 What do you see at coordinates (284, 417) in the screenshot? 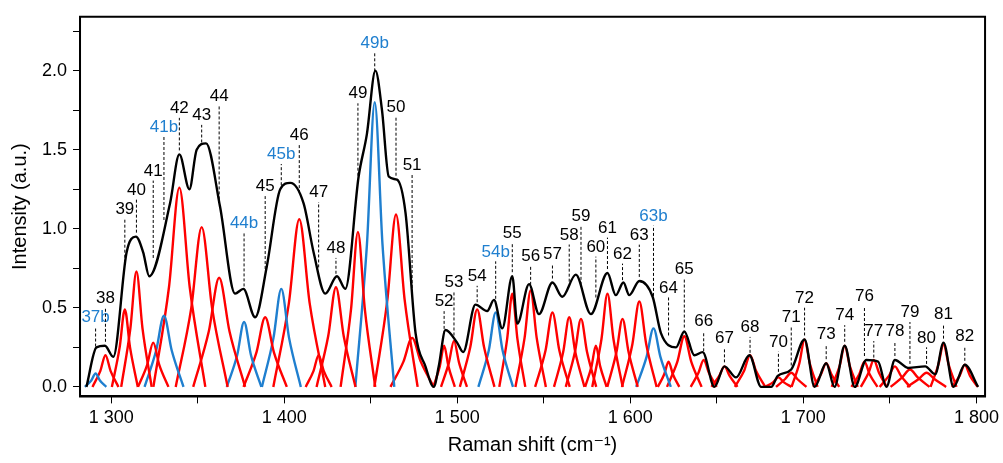
I see `x-tick-label: 1 400` at bounding box center [284, 417].